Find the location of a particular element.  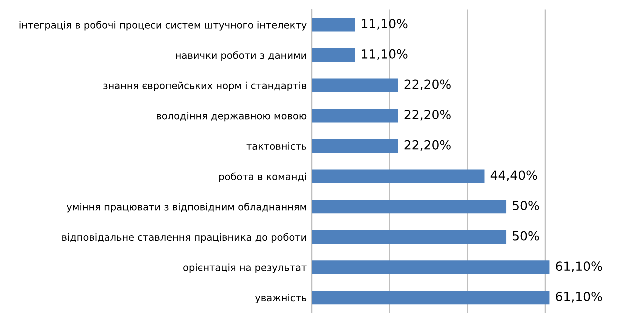

y-tick-label: тактовність is located at coordinates (276, 146).